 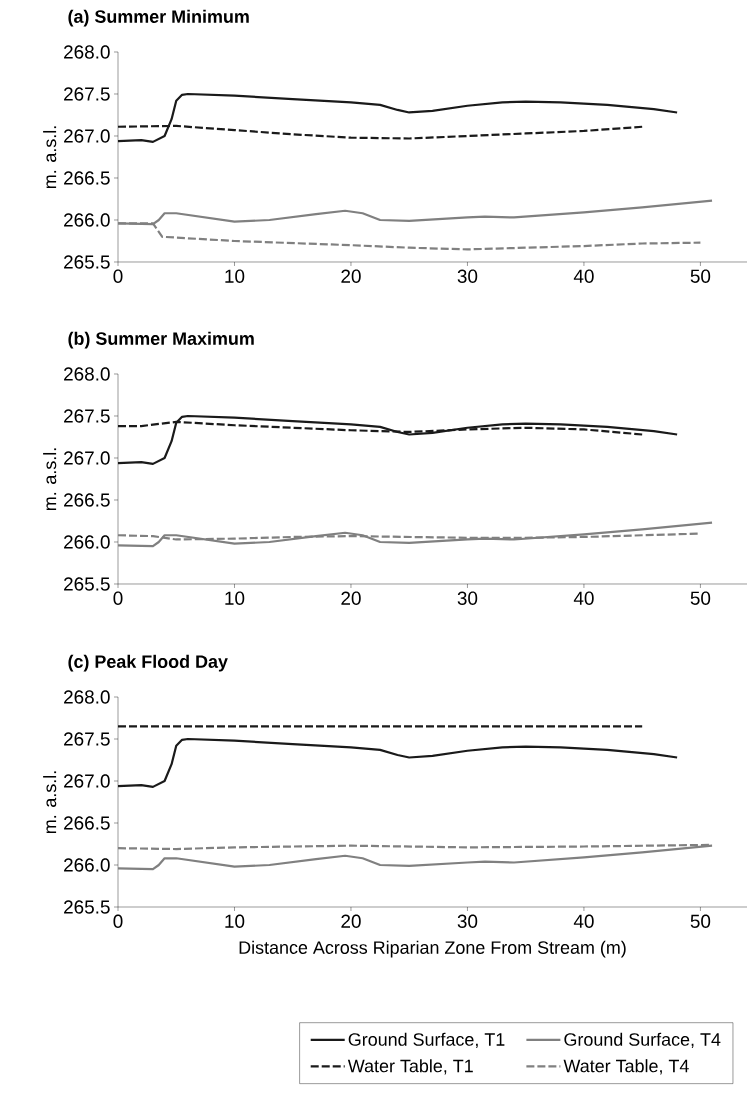 What do you see at coordinates (642, 1040) in the screenshot?
I see `legend-label: Ground Surface, T4` at bounding box center [642, 1040].